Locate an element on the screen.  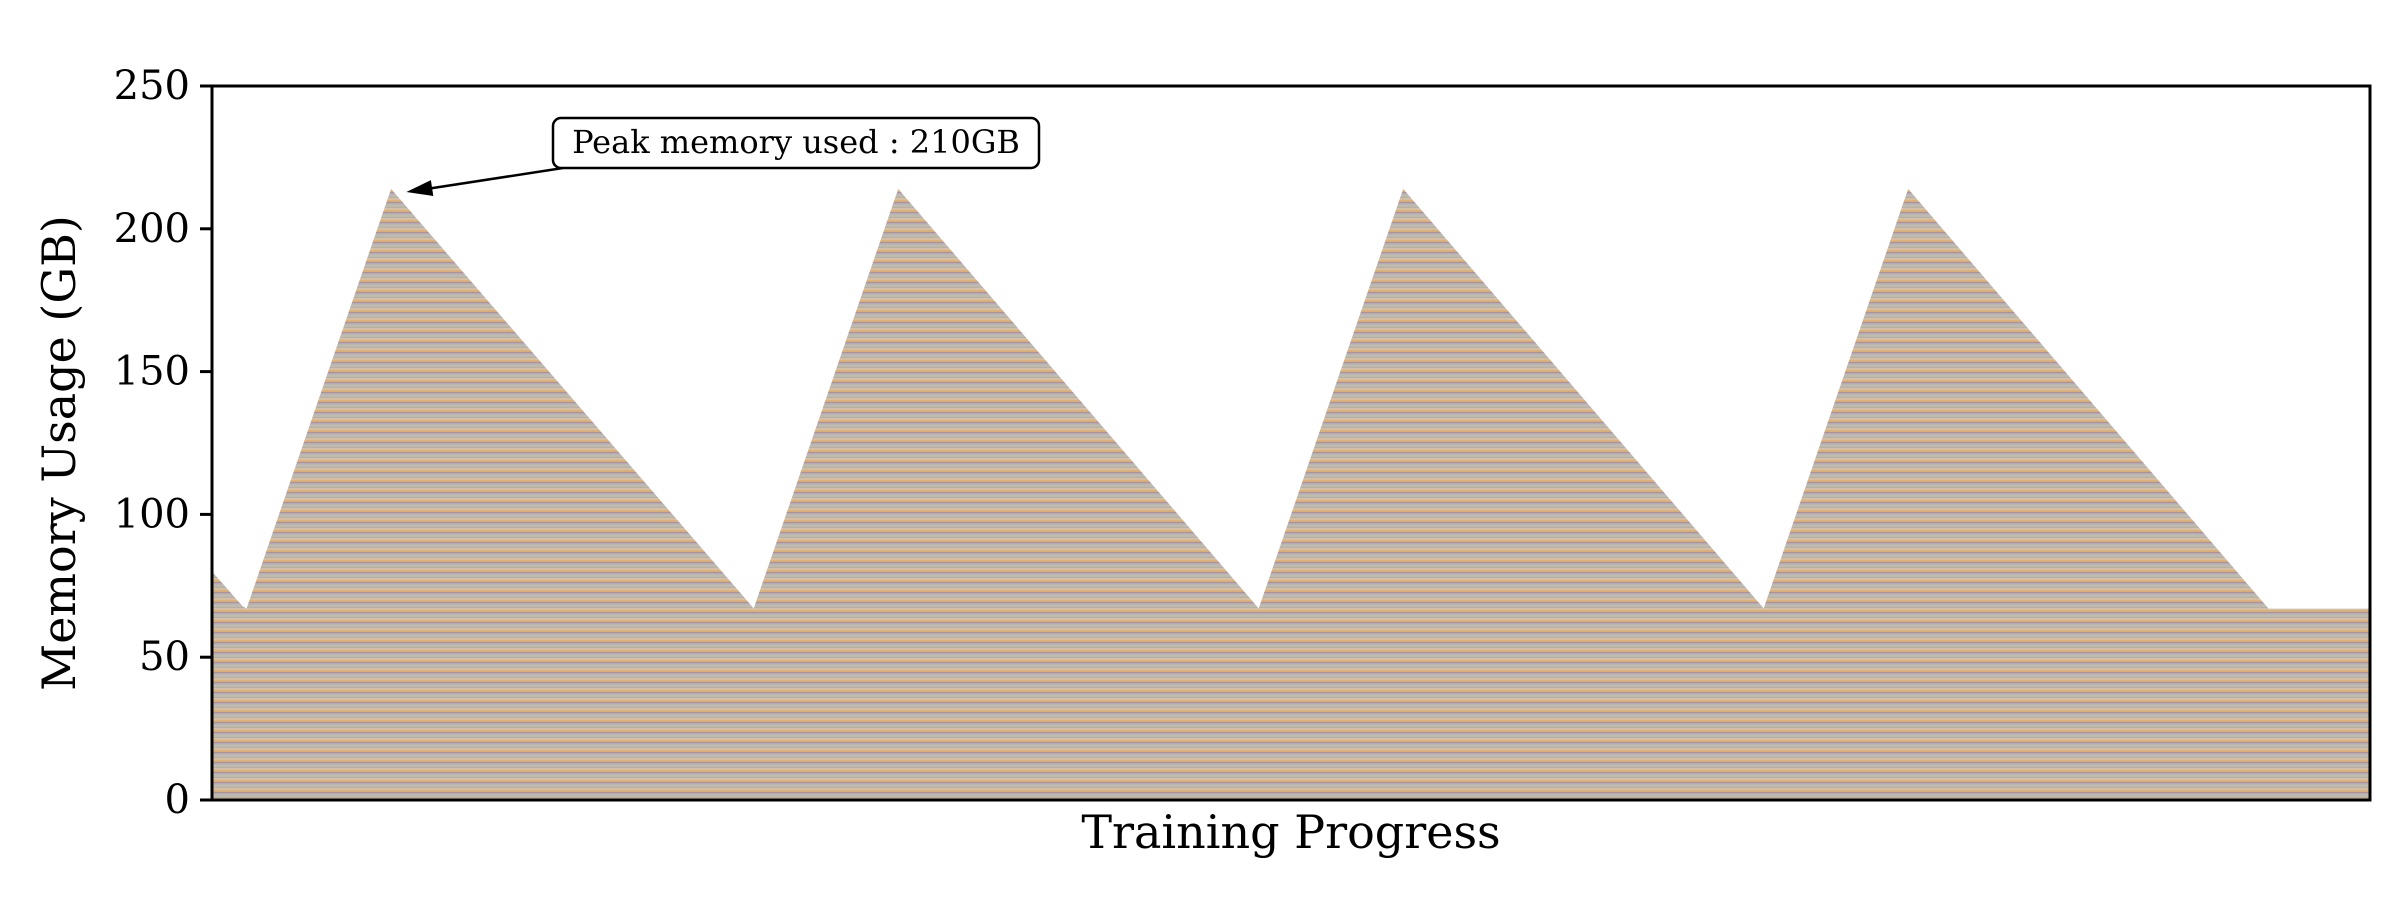
annotation-text: Peak memory used : 210GB is located at coordinates (796, 142).